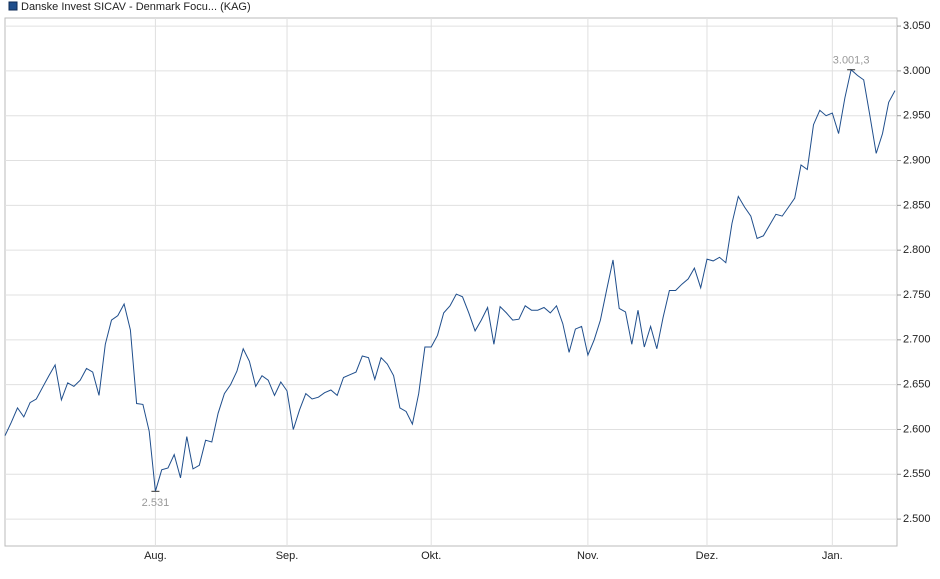 This screenshot has width=940, height=579. What do you see at coordinates (917, 429) in the screenshot?
I see `y-tick-label: 2.600` at bounding box center [917, 429].